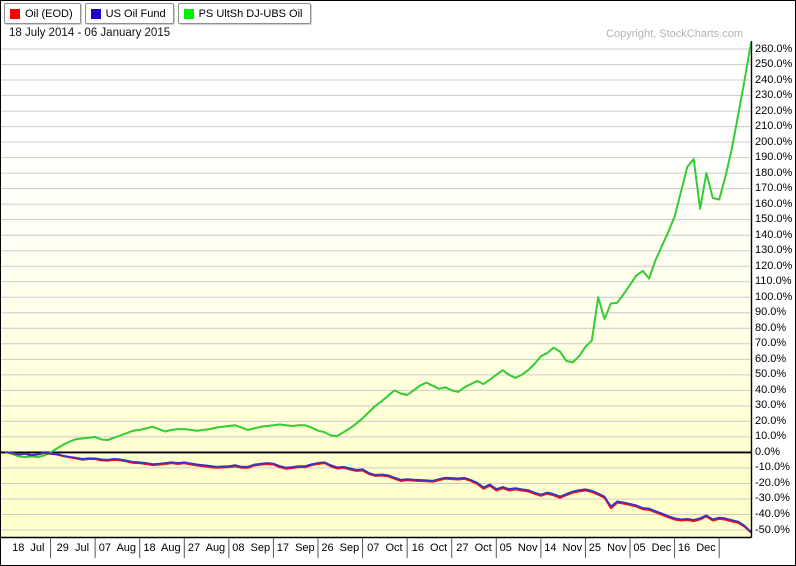 The width and height of the screenshot is (796, 566). Describe the element at coordinates (563, 548) in the screenshot. I see `x-axis-label: 14 Nov` at that location.